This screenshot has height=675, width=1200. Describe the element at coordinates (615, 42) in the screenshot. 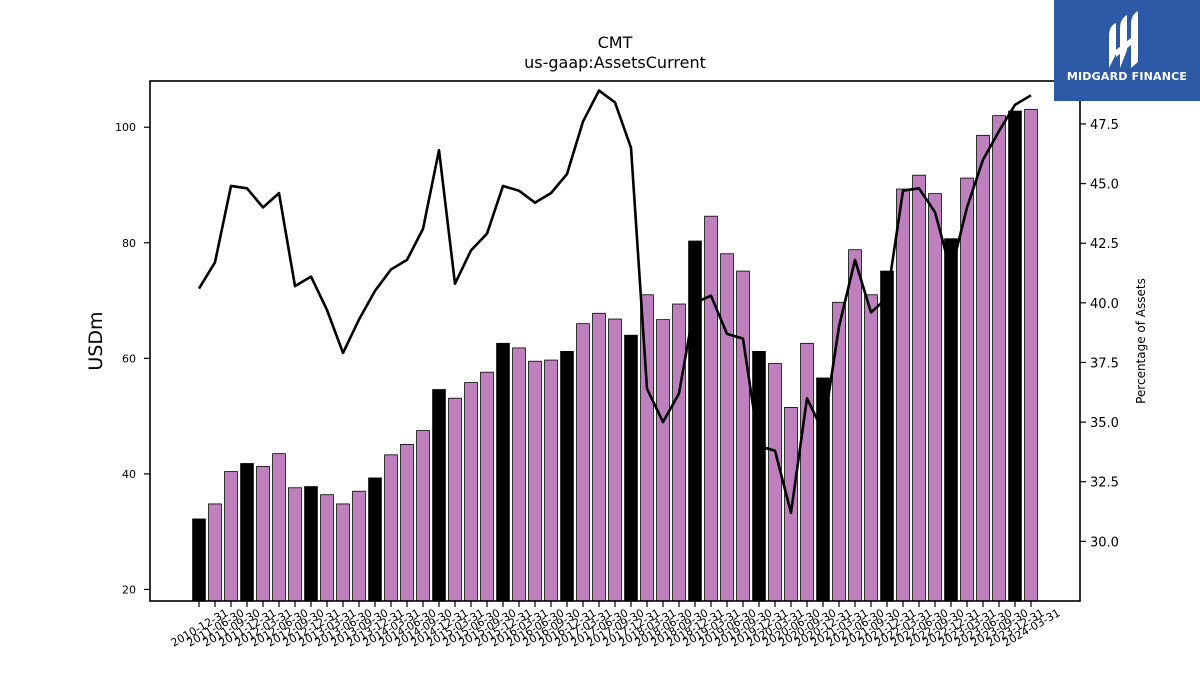

I see `chart-title: CMT` at that location.